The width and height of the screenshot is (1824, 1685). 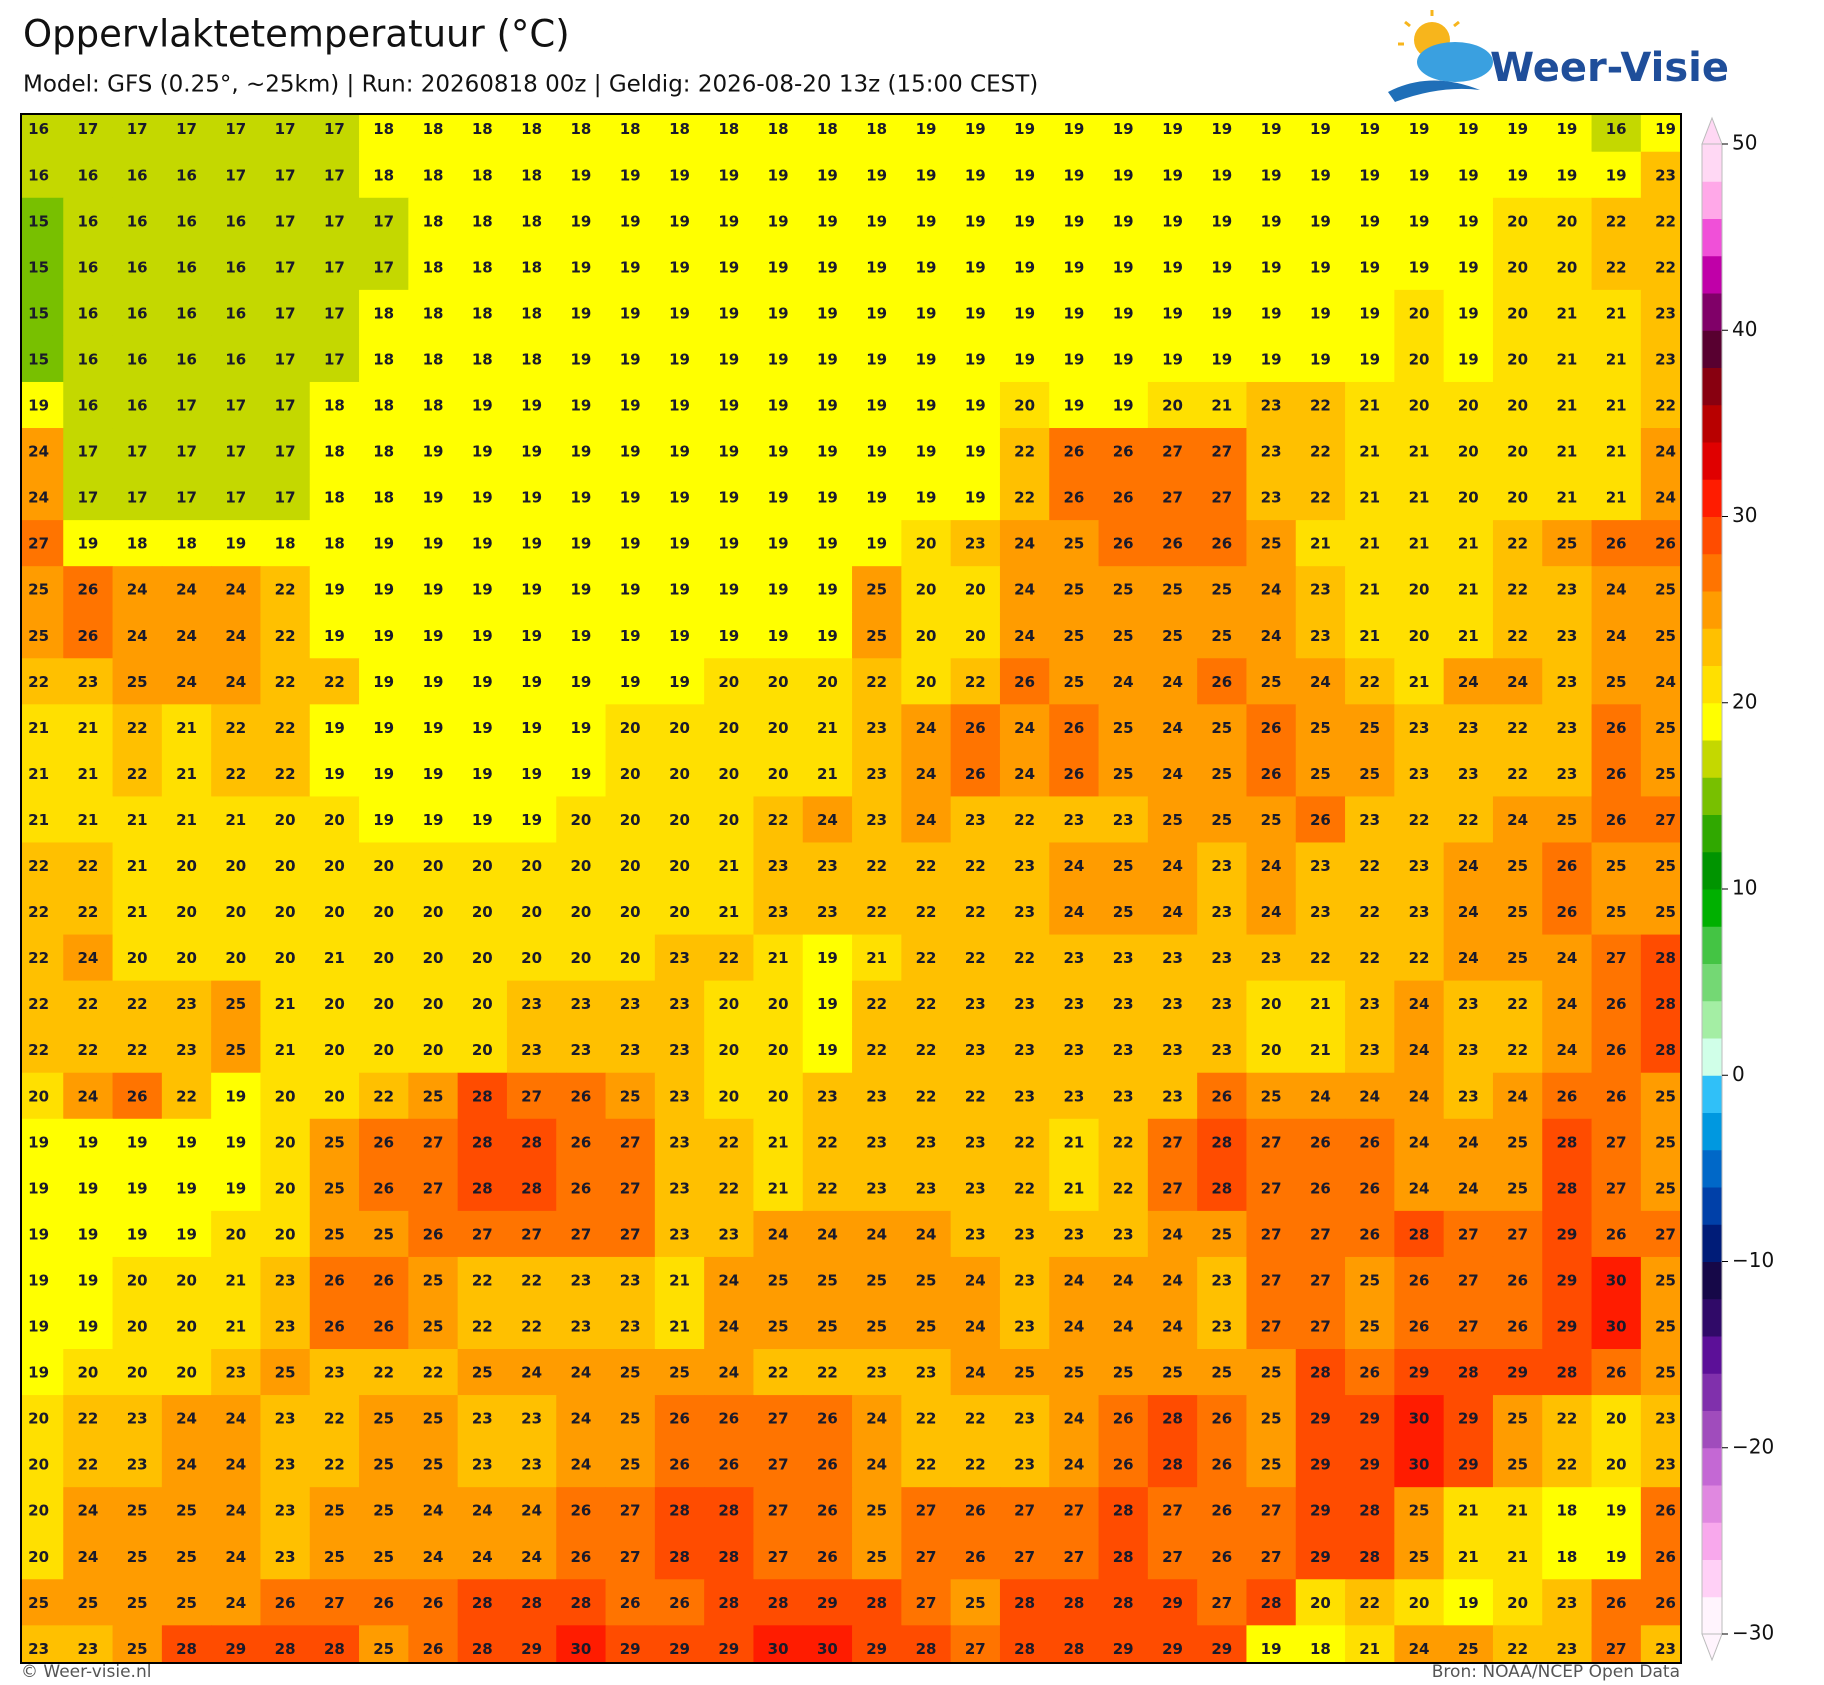 I want to click on temperature-label: 27, so click(x=630, y=1142).